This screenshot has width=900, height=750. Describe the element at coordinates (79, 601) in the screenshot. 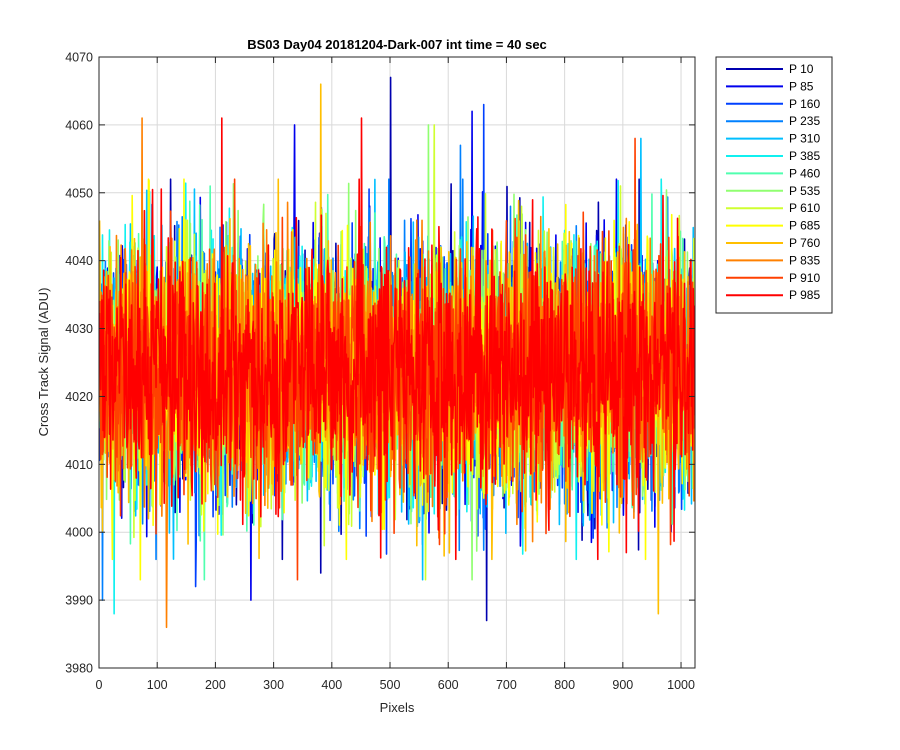

I see `y-tick-label: 3990` at that location.